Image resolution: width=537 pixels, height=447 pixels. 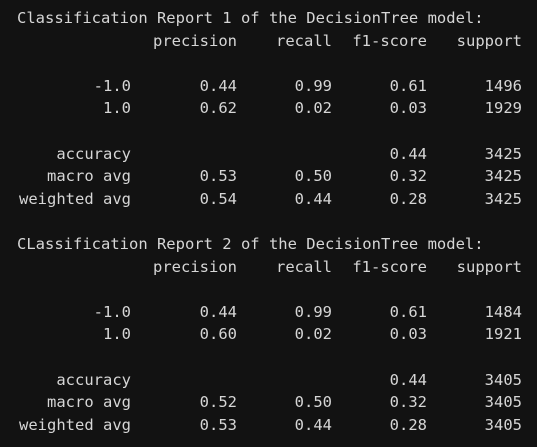 What do you see at coordinates (503, 85) in the screenshot?
I see `metric-value: 1496` at bounding box center [503, 85].